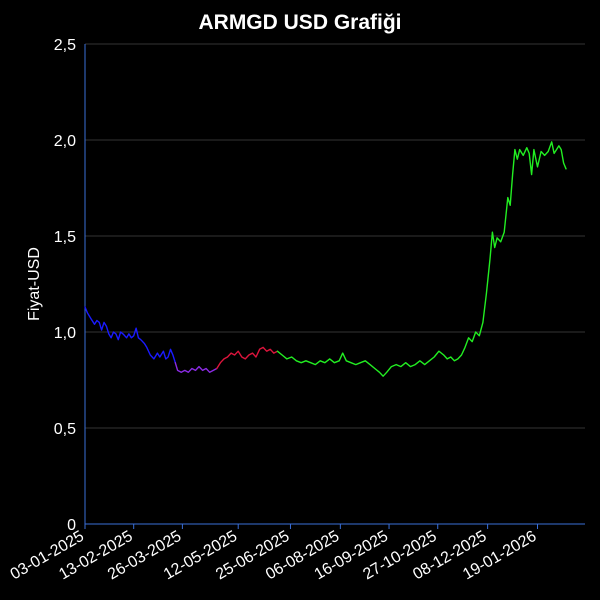  Describe the element at coordinates (65, 45) in the screenshot. I see `y-tick-label: 2,5` at that location.